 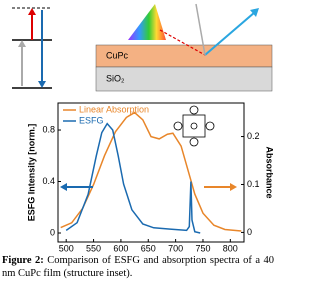 What do you see at coordinates (175, 248) in the screenshot?
I see `x-tick-label: 700` at bounding box center [175, 248].